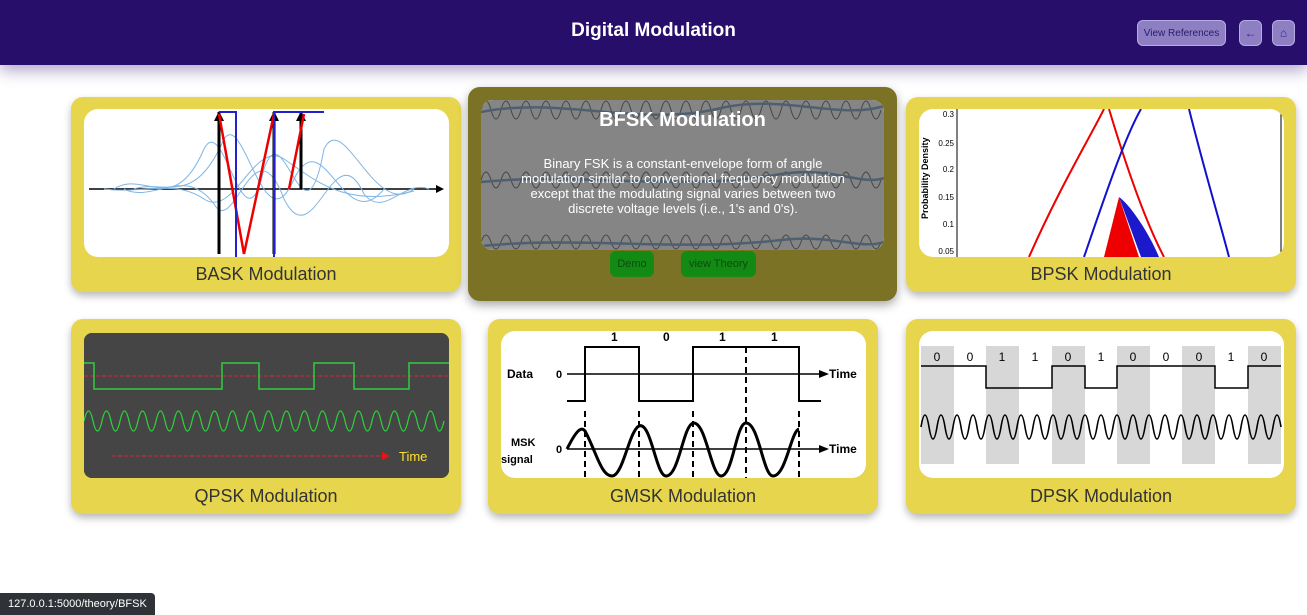  Describe the element at coordinates (632, 264) in the screenshot. I see `demo-button: Demo` at that location.